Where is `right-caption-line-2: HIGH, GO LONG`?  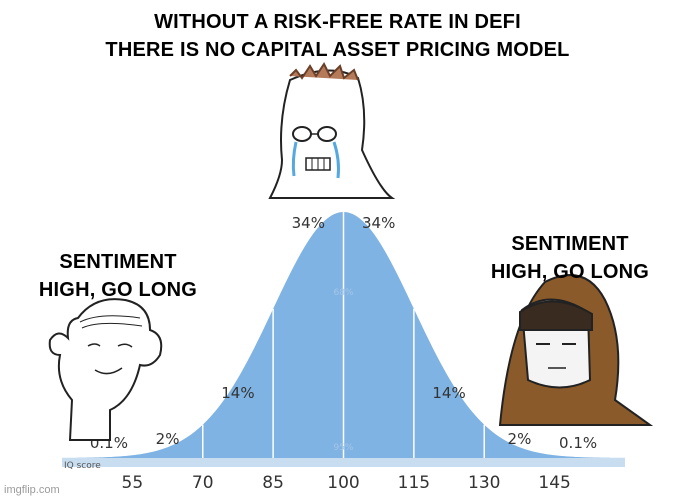 right-caption-line-2: HIGH, GO LONG is located at coordinates (570, 272).